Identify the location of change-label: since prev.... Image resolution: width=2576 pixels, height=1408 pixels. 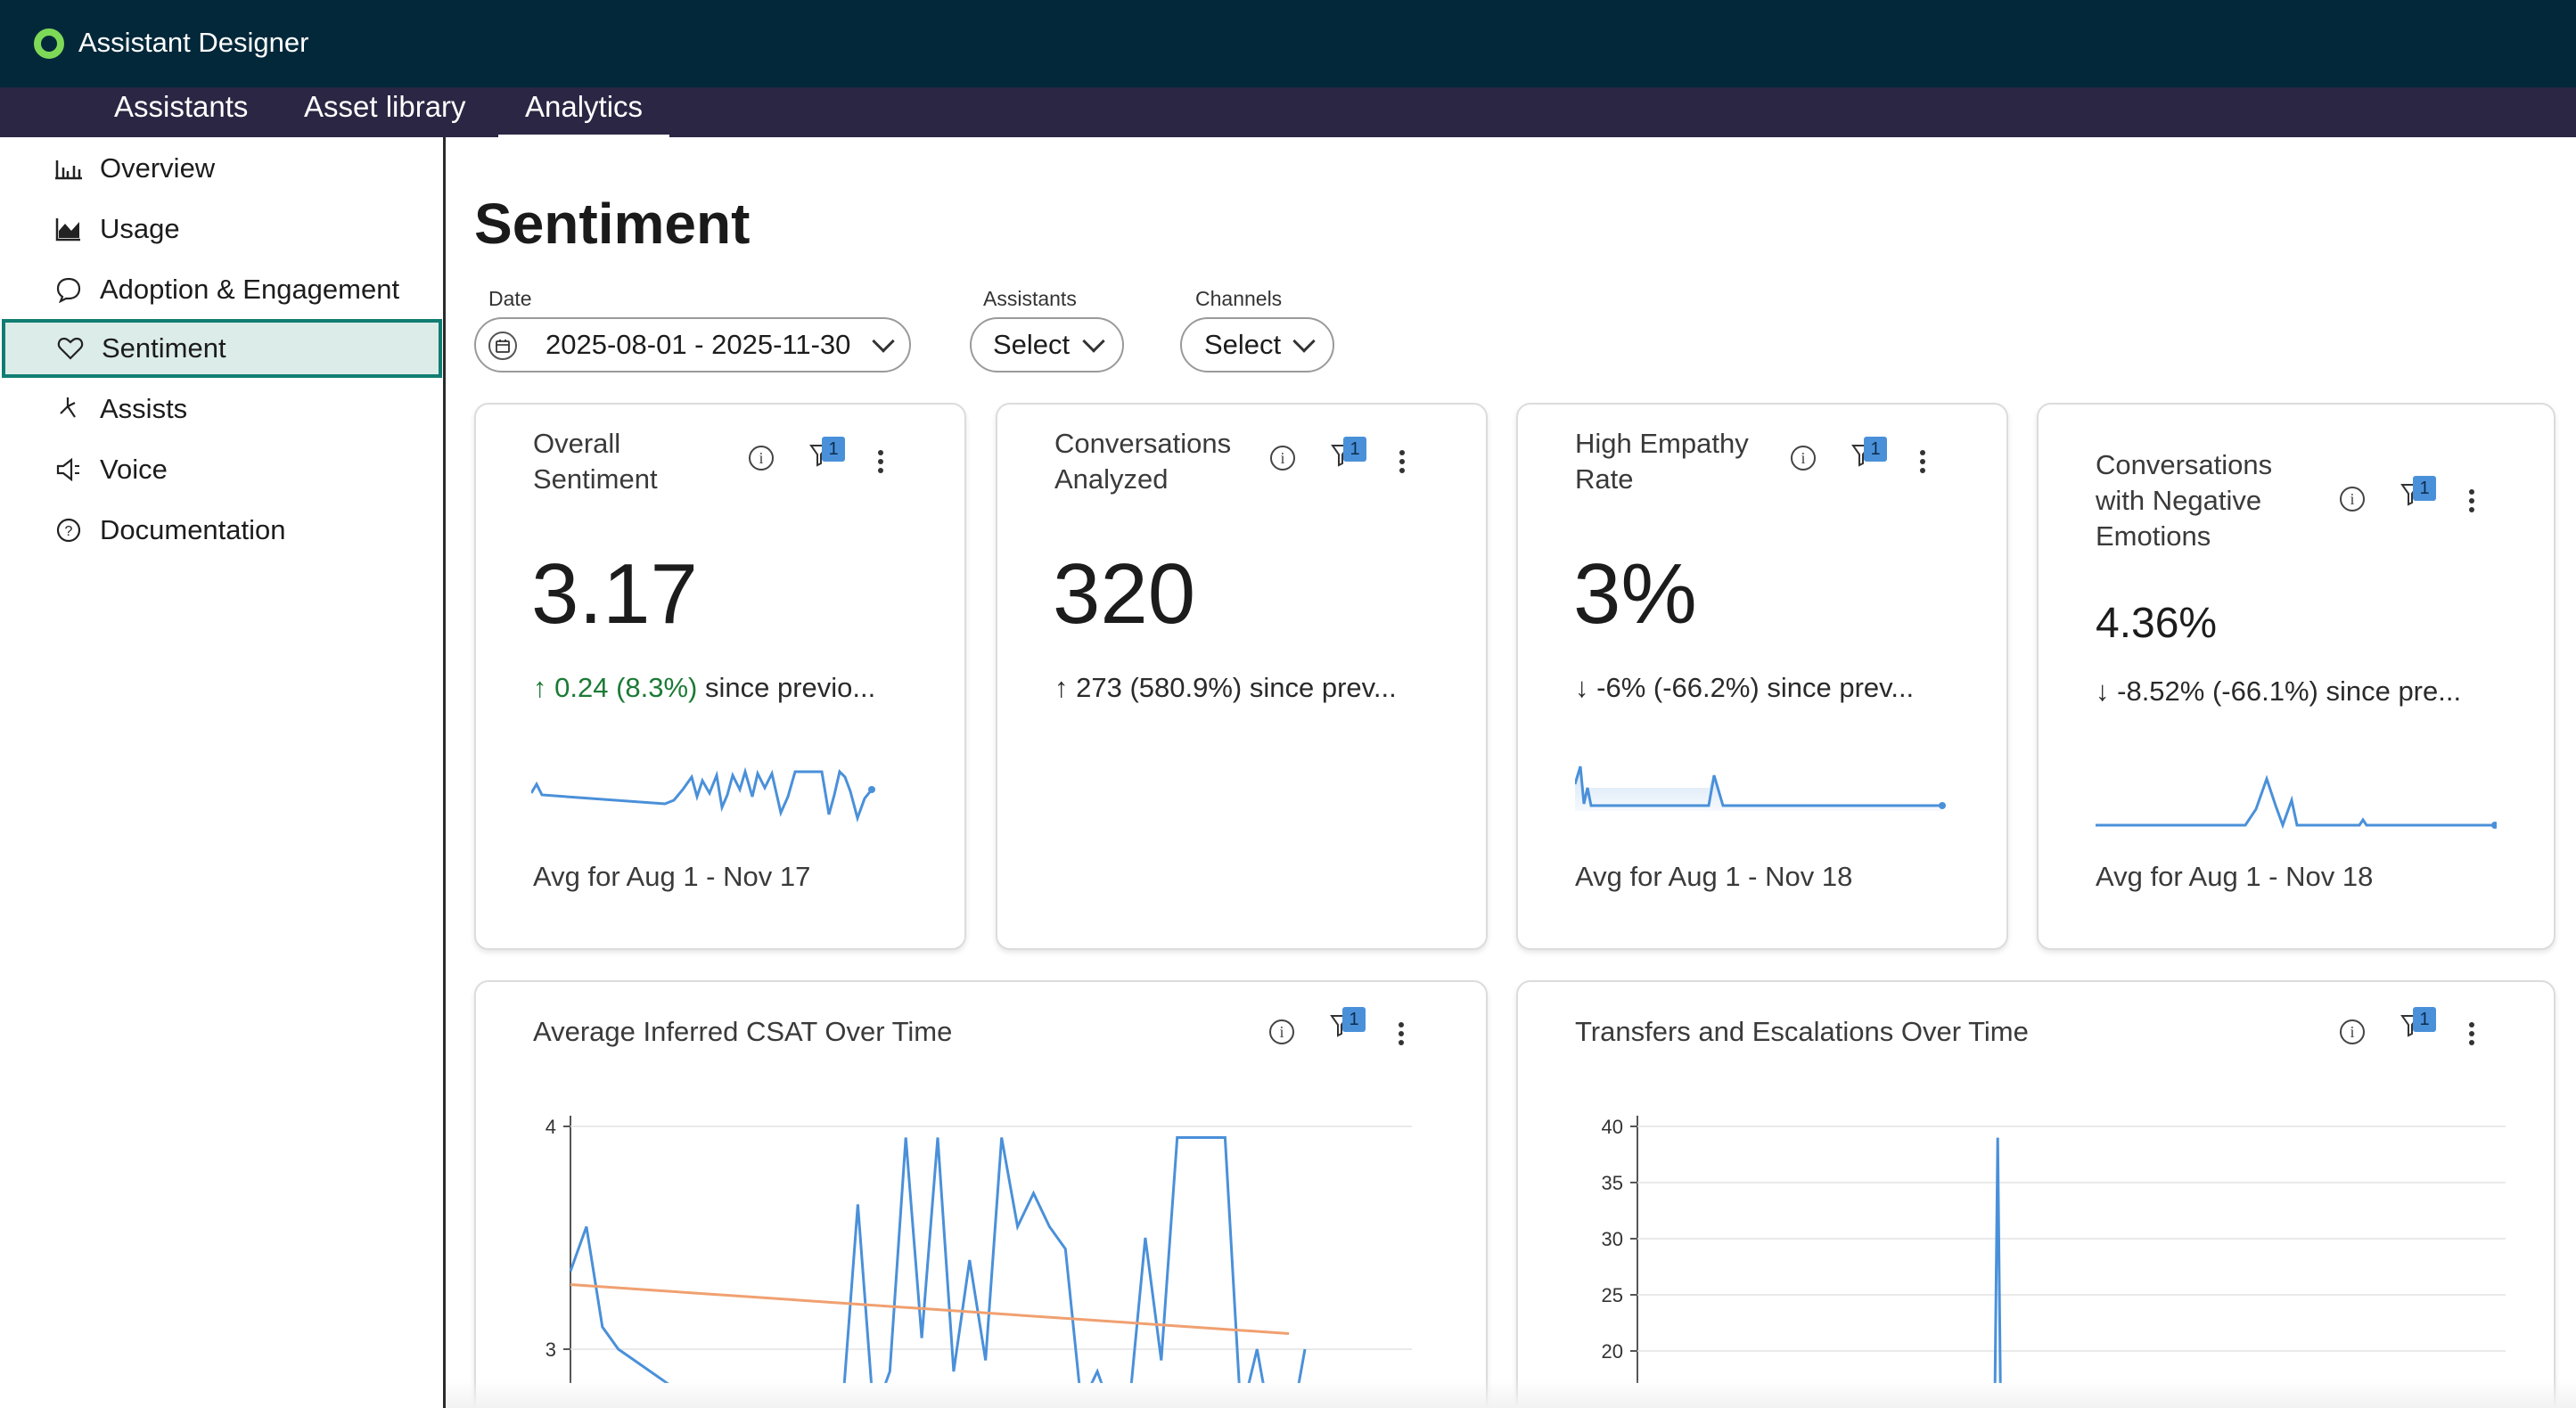
(1319, 687).